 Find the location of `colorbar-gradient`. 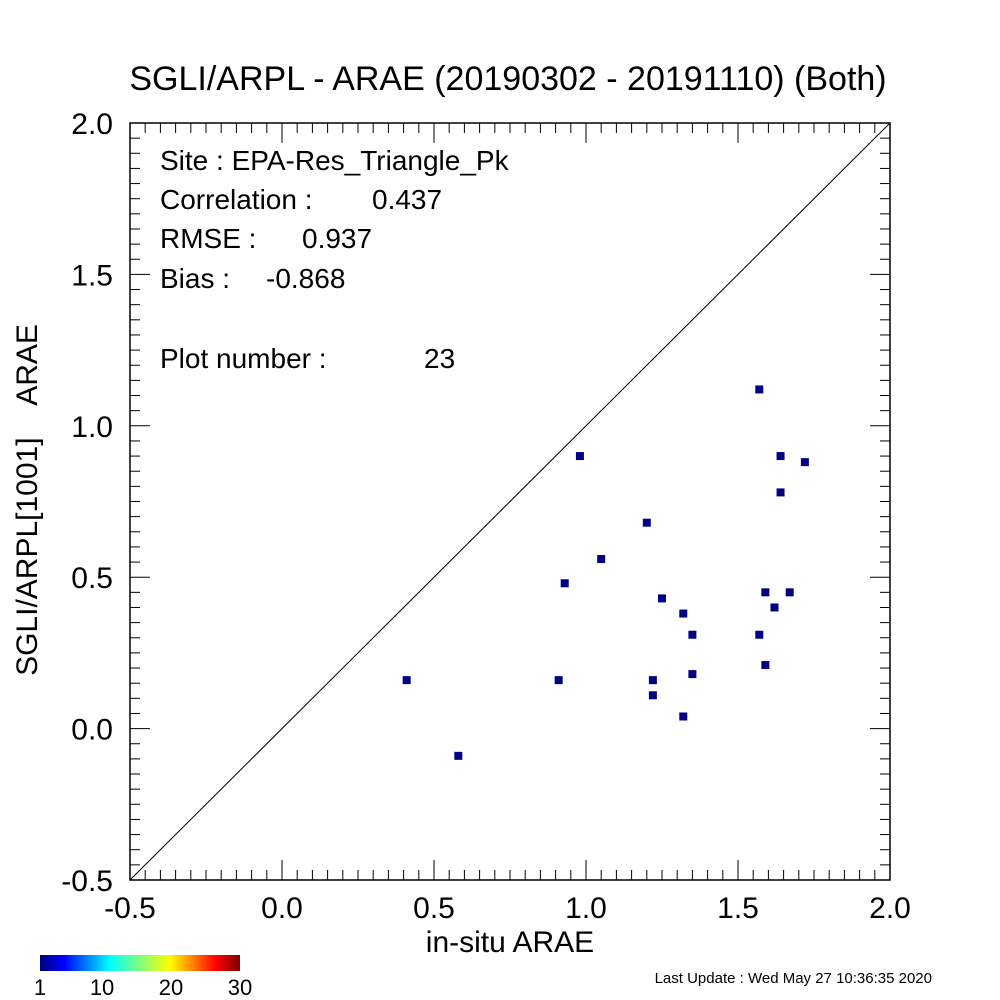

colorbar-gradient is located at coordinates (140, 963).